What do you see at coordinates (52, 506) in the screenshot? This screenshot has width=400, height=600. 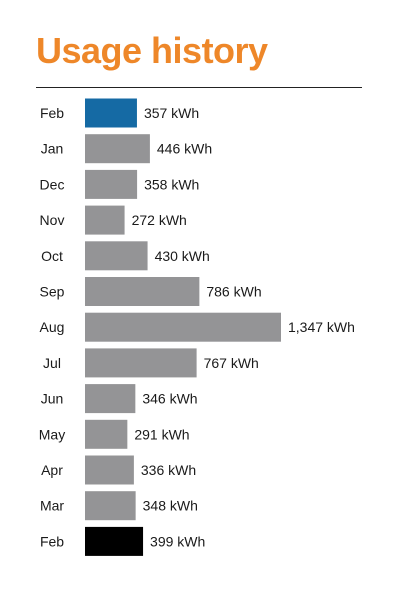 I see `month-label: Mar` at bounding box center [52, 506].